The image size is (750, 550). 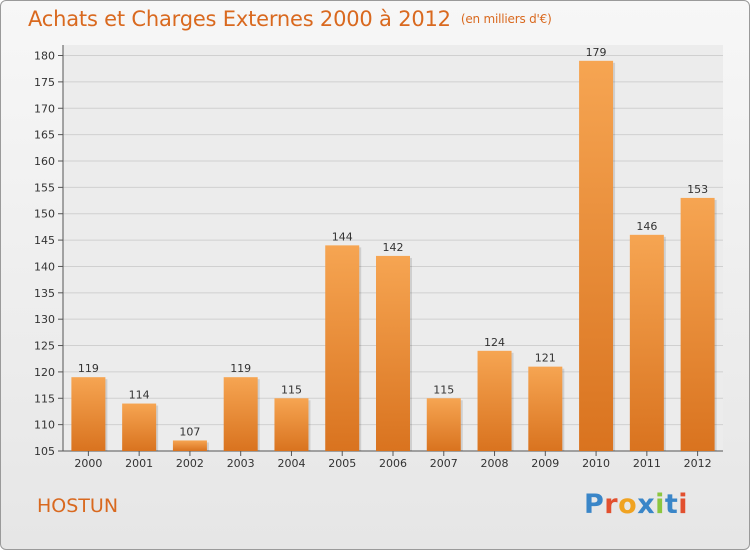 What do you see at coordinates (494, 342) in the screenshot?
I see `data-label: 124` at bounding box center [494, 342].